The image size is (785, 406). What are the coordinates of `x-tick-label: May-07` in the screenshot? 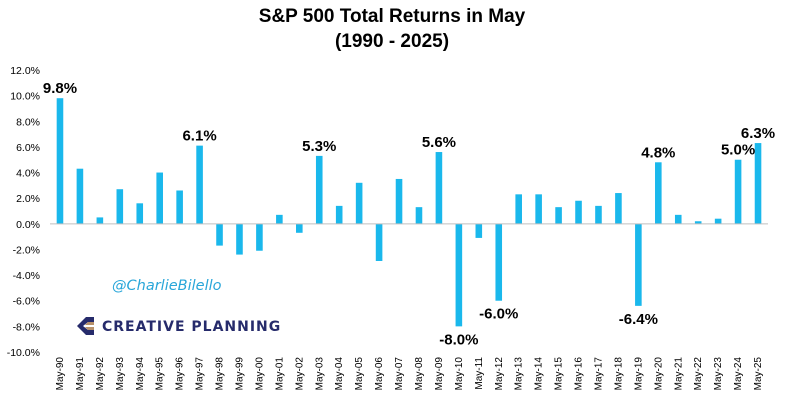 It's located at (399, 374).